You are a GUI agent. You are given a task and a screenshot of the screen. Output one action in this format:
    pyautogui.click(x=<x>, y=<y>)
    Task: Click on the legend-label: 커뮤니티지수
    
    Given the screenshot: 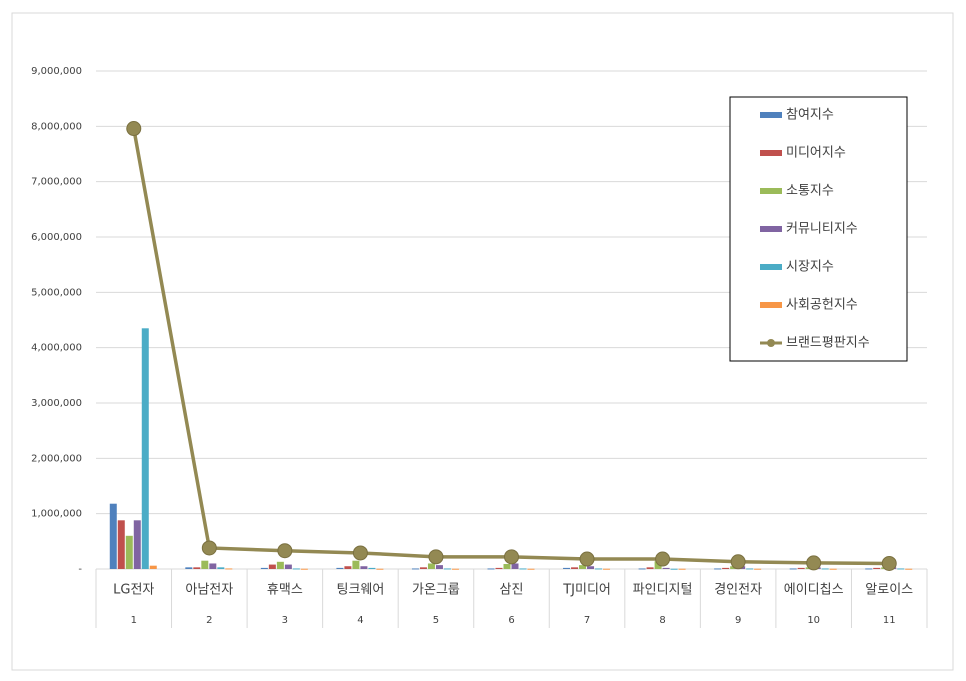 What is the action you would take?
    pyautogui.click(x=822, y=229)
    